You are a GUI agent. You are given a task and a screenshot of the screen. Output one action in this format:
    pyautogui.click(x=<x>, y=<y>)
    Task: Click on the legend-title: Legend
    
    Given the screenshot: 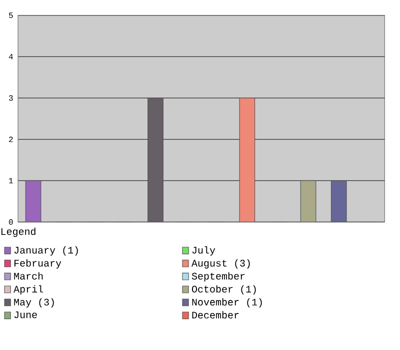 What is the action you would take?
    pyautogui.click(x=18, y=232)
    